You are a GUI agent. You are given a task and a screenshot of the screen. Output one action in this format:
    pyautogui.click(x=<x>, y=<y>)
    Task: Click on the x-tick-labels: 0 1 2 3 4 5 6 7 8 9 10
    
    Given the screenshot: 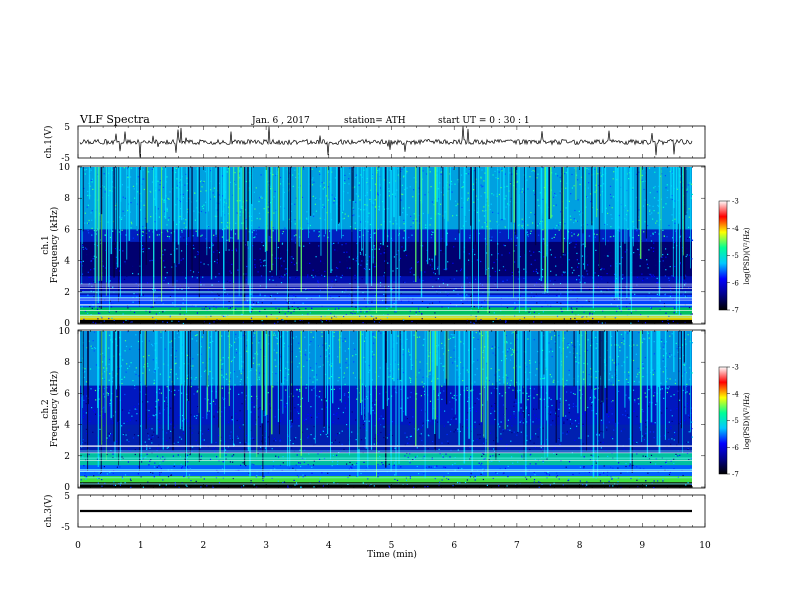 What is the action you would take?
    pyautogui.click(x=393, y=546)
    